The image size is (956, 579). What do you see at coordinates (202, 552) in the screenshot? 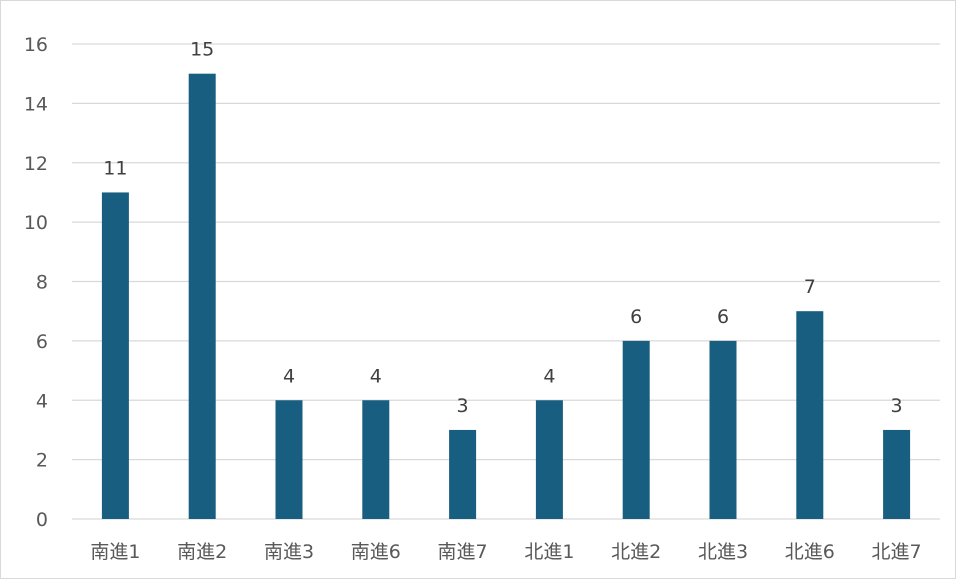
I see `x-tick-label: 南進2` at bounding box center [202, 552].